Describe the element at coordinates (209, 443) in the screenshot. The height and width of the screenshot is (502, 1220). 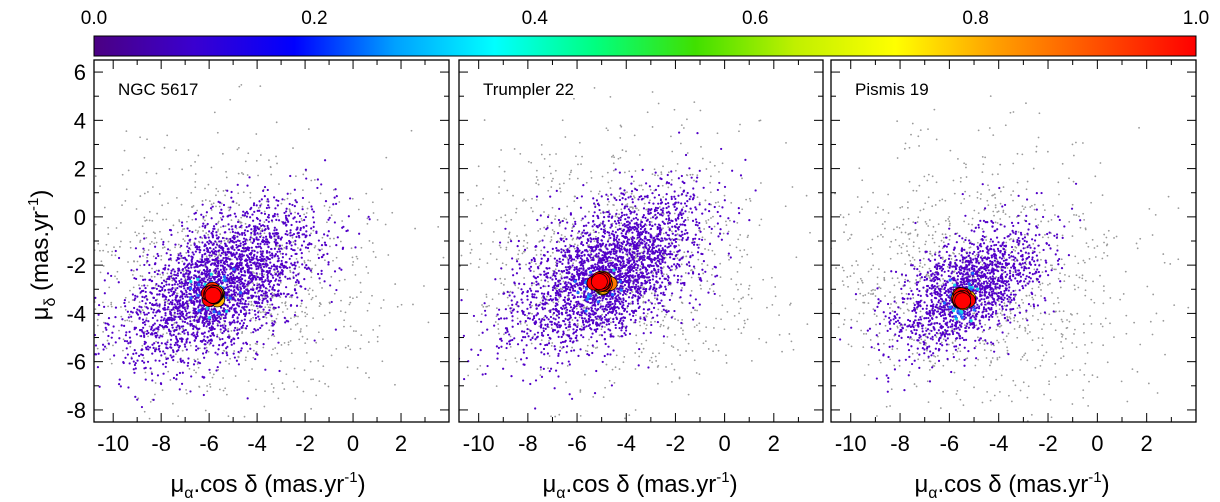
I see `x-tick-label: -6` at that location.